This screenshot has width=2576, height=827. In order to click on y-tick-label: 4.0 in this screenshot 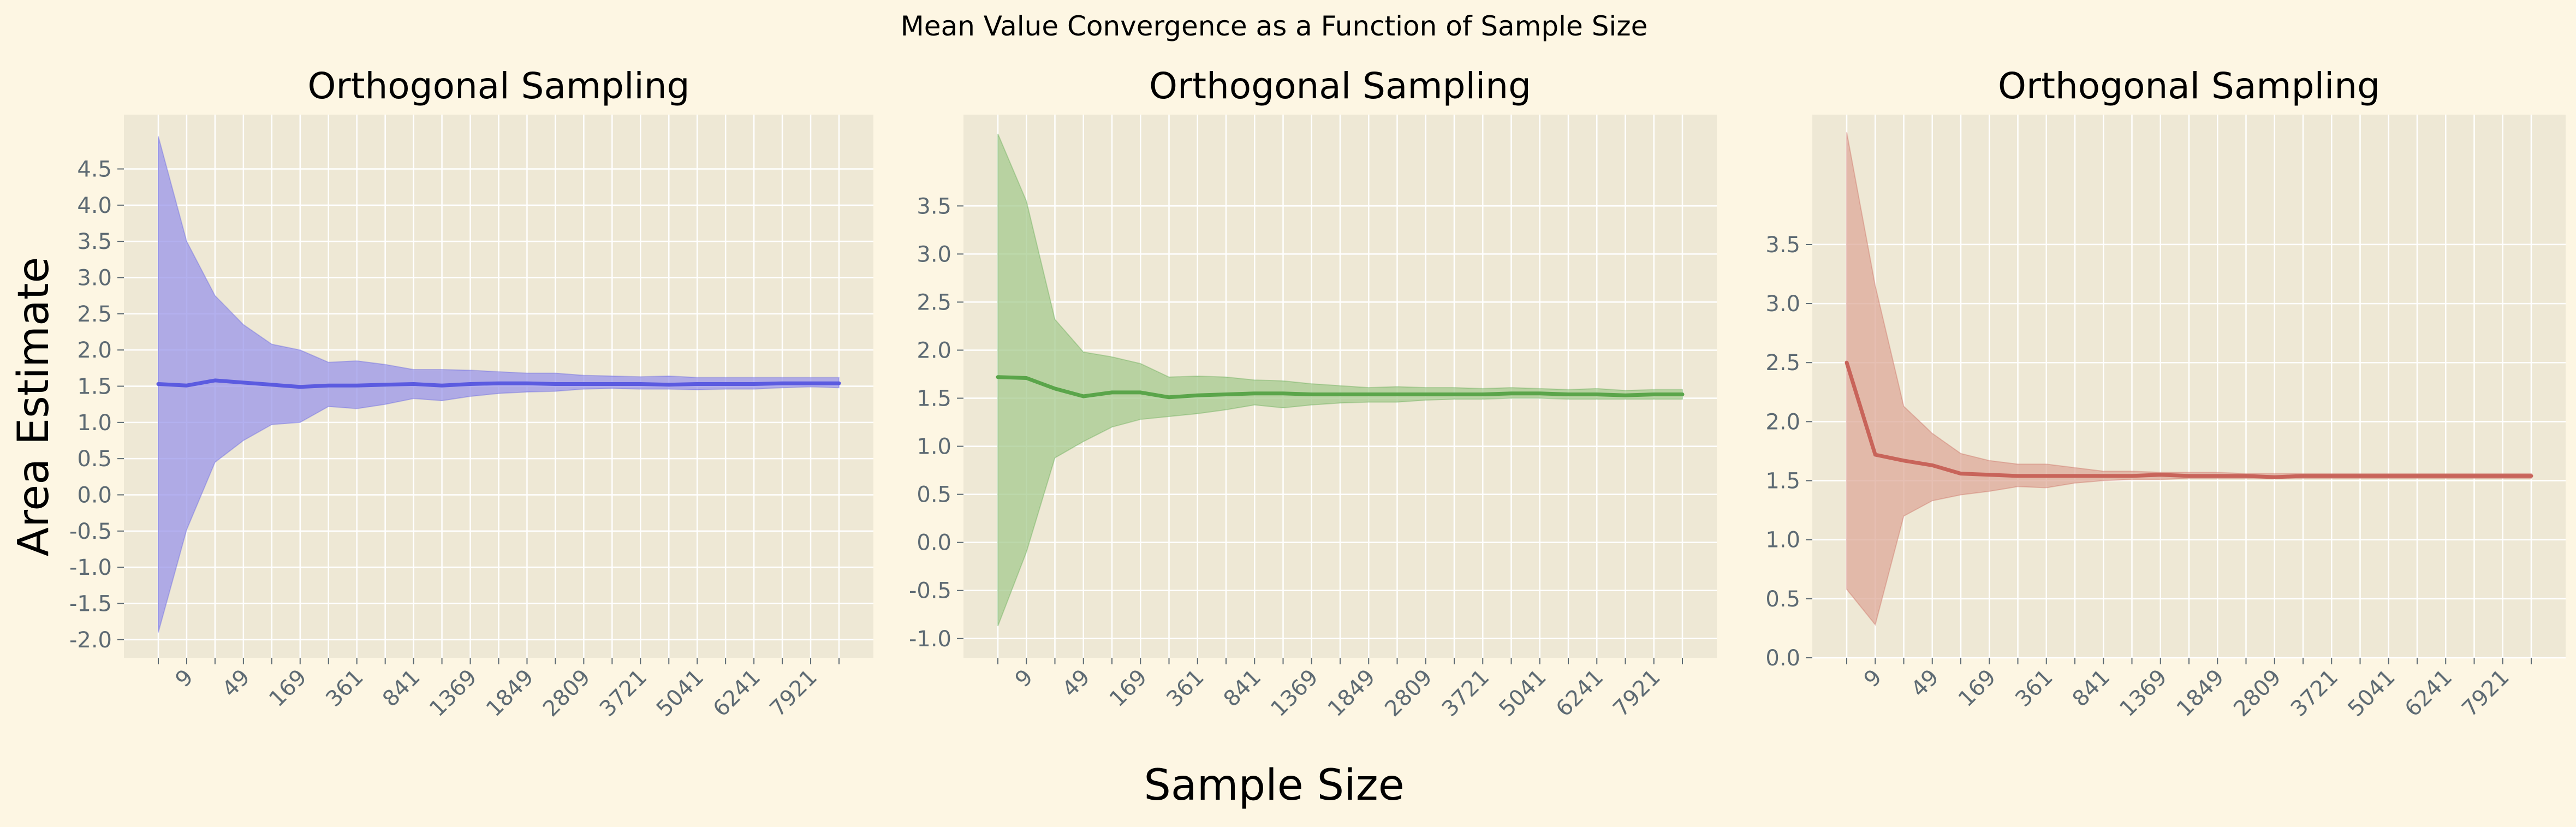, I will do `click(94, 205)`.